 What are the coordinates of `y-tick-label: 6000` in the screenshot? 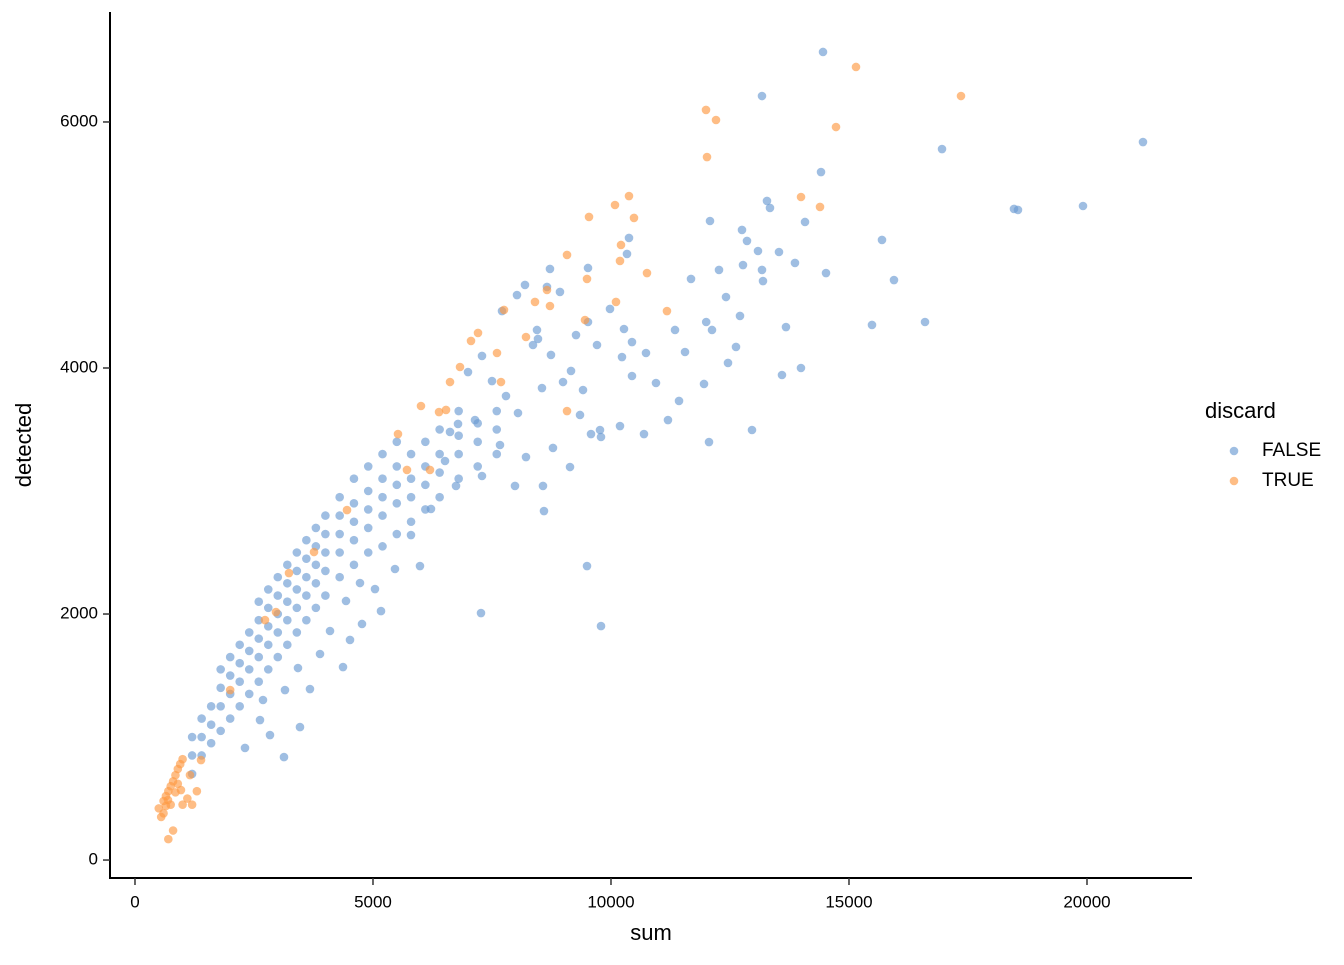 It's located at (79, 120).